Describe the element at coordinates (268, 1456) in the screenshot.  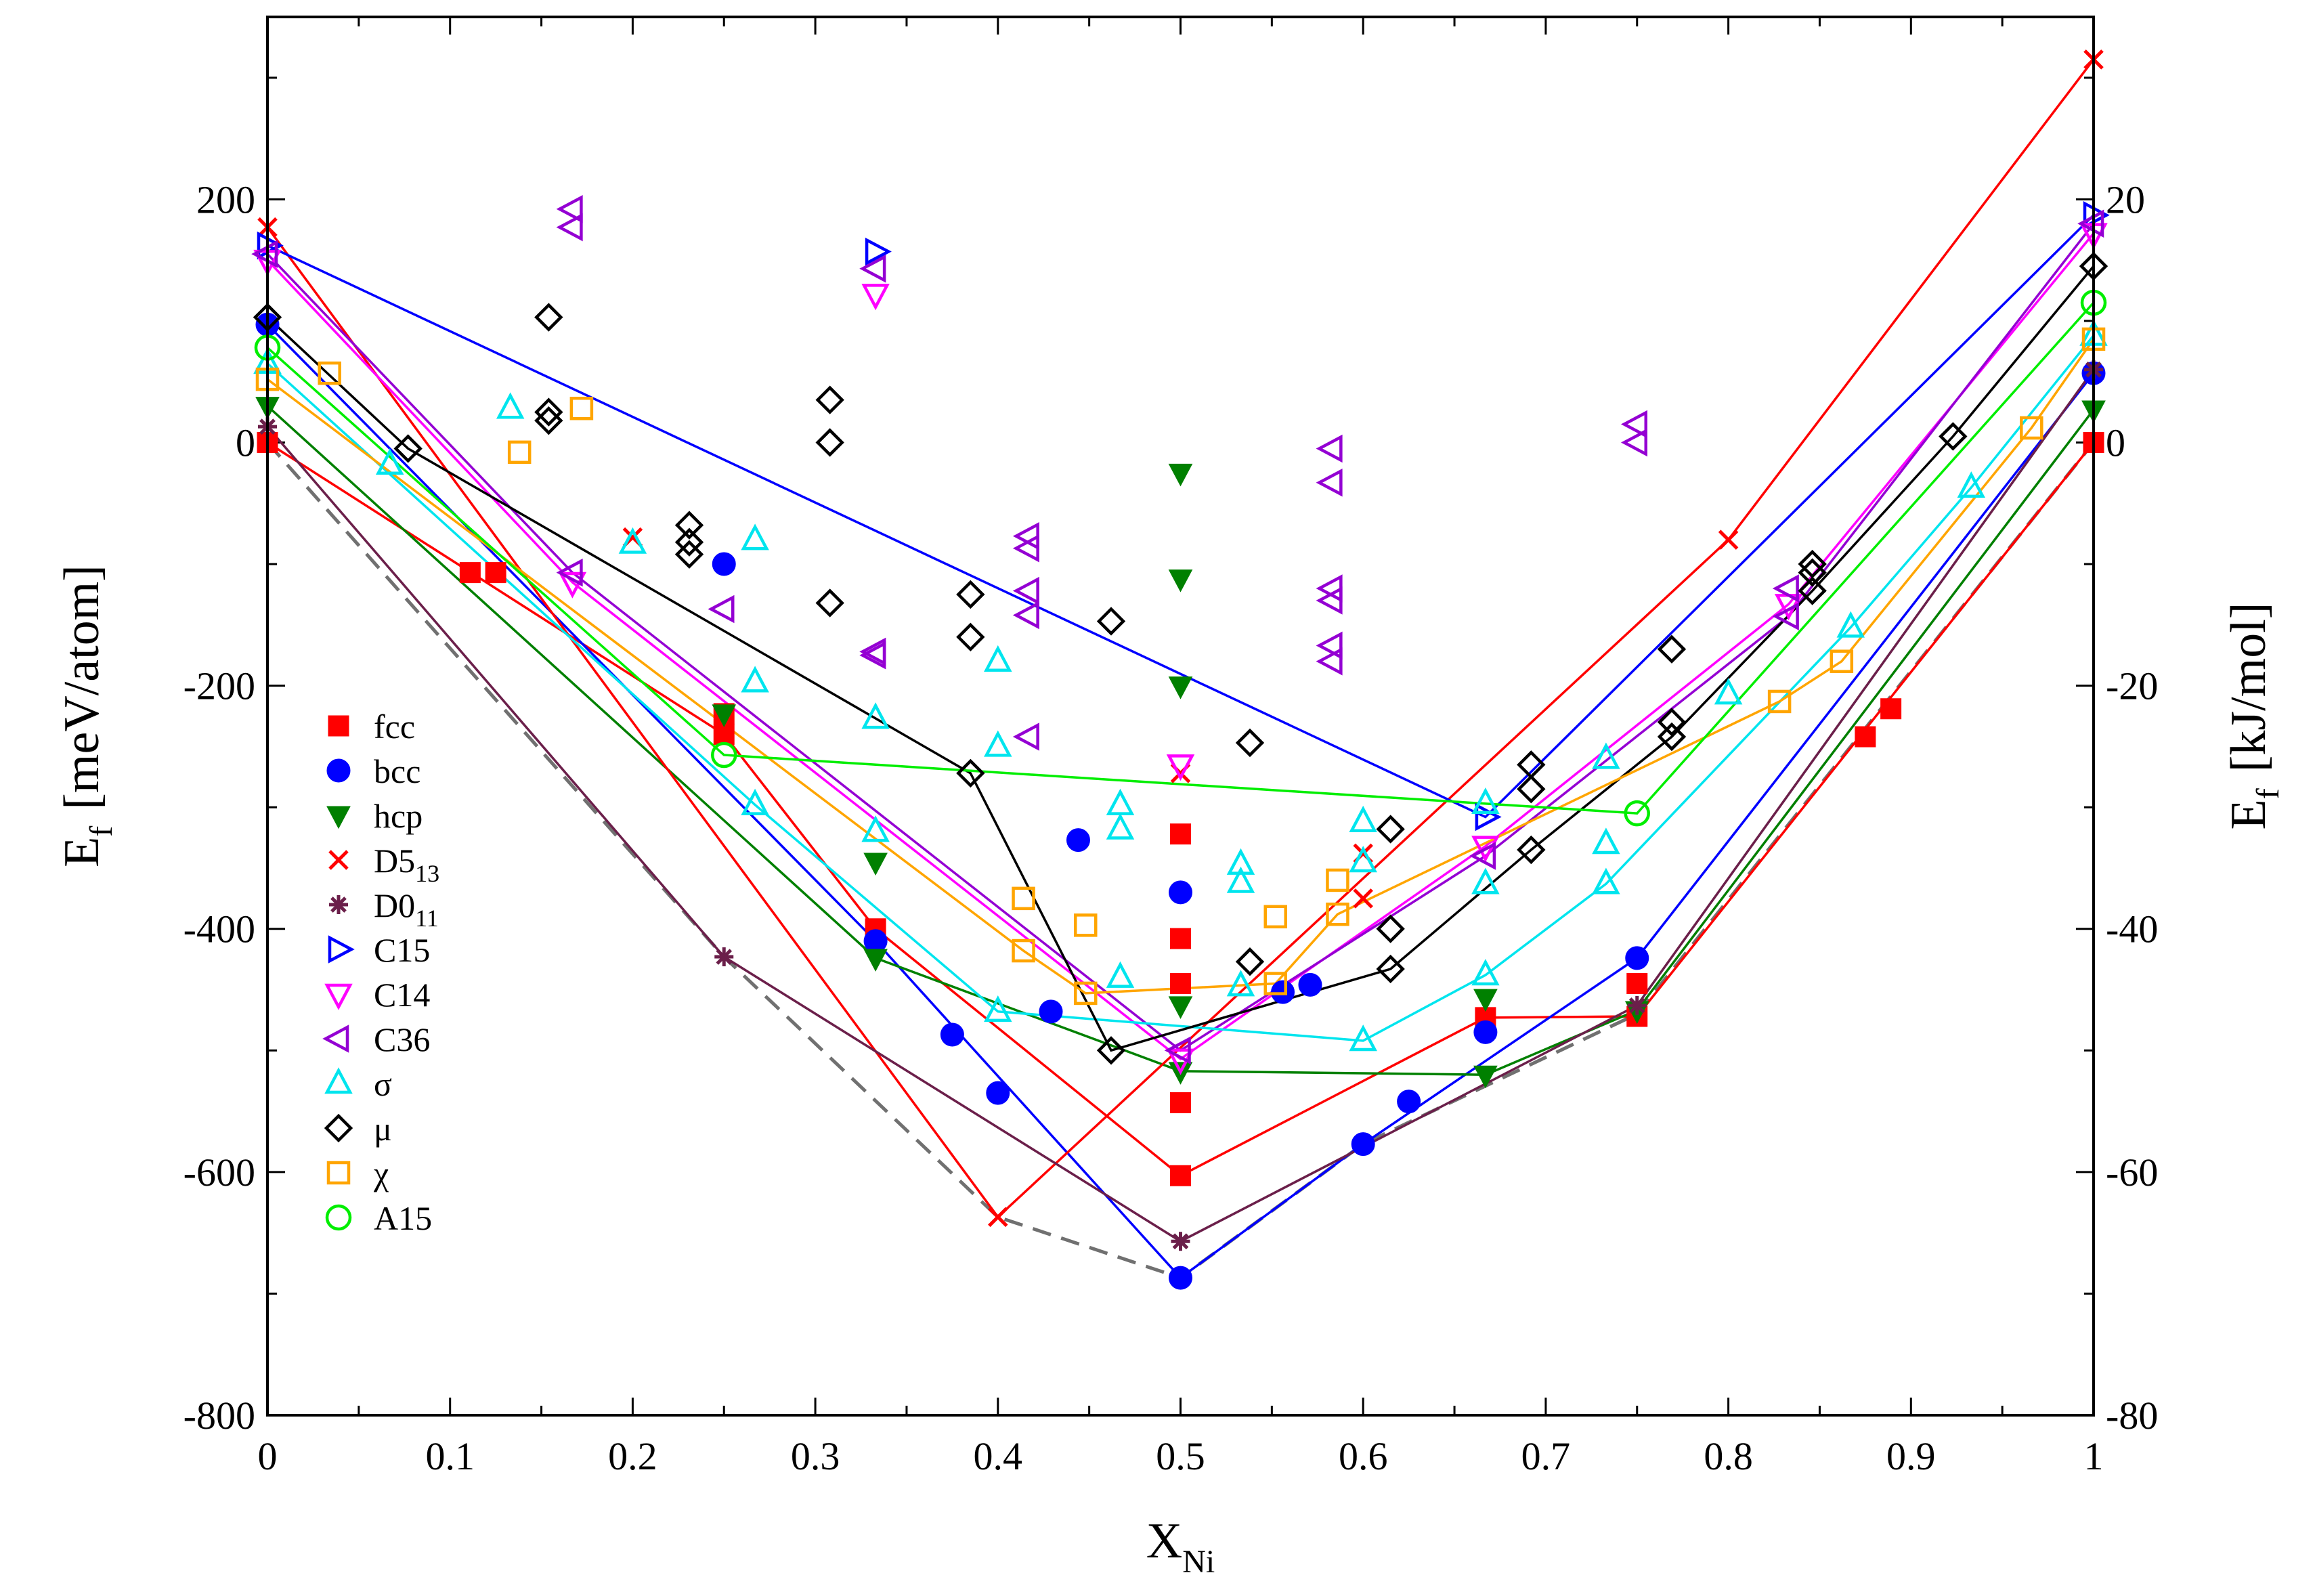
I see `x-tick-label: 0` at that location.